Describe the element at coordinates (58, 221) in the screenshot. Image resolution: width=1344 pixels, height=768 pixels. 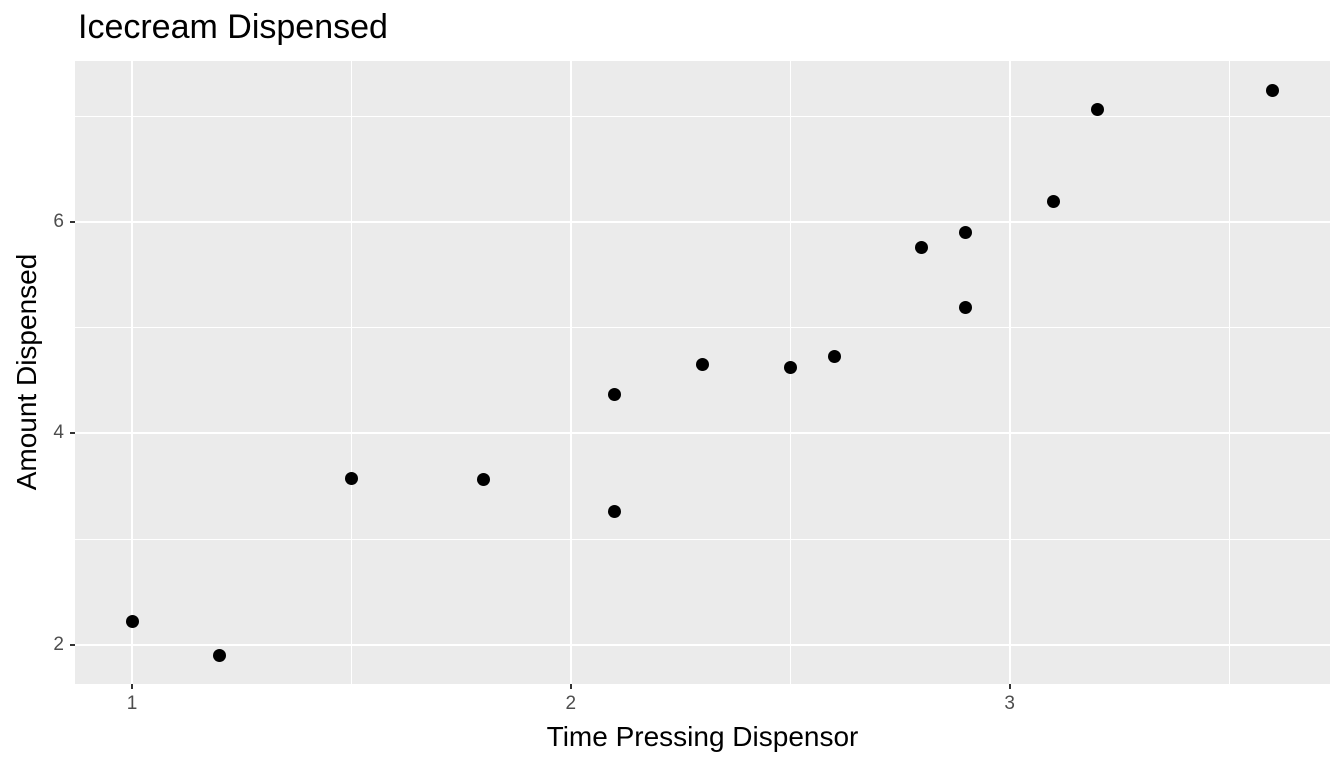
I see `y-tick-label: 6` at that location.